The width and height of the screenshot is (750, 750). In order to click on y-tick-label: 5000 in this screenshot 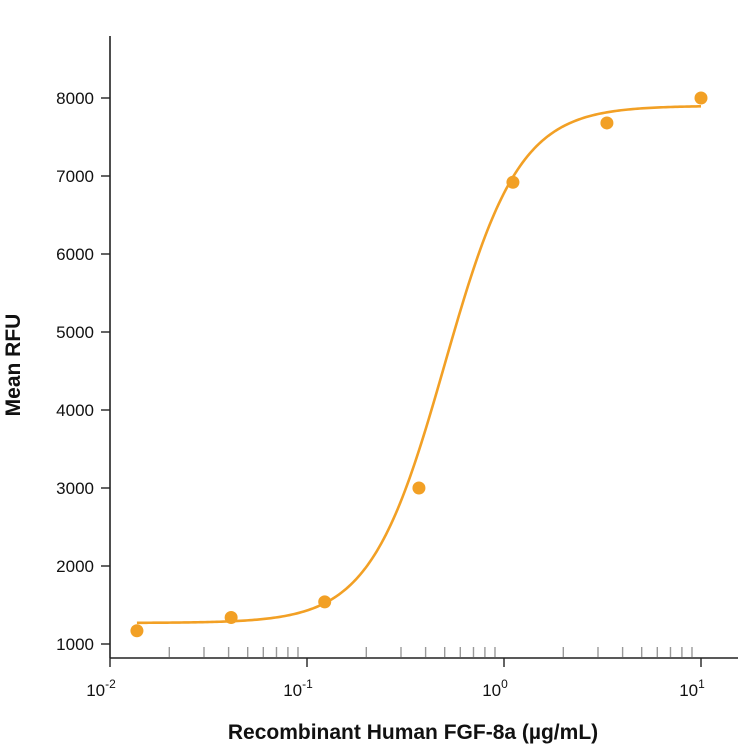, I will do `click(75, 332)`.